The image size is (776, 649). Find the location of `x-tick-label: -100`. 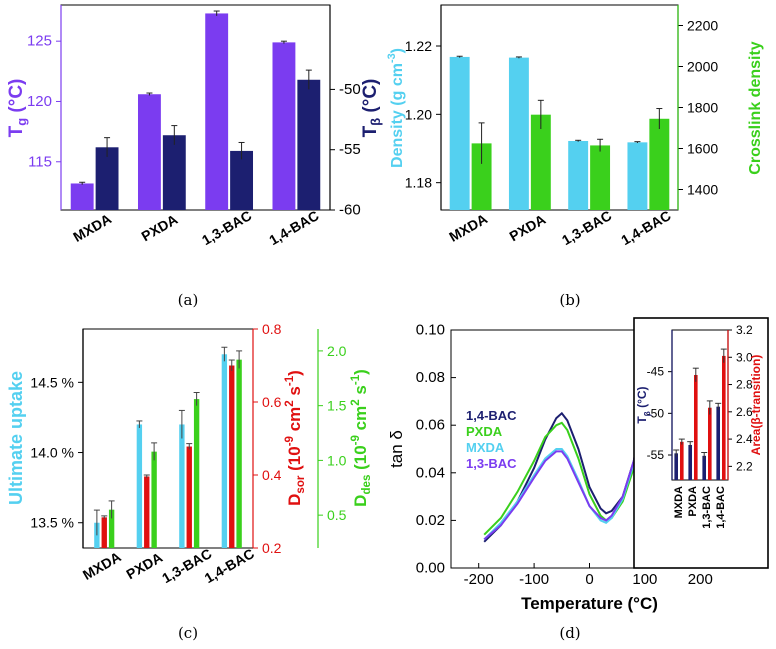

x-tick-label: -100 is located at coordinates (534, 579).